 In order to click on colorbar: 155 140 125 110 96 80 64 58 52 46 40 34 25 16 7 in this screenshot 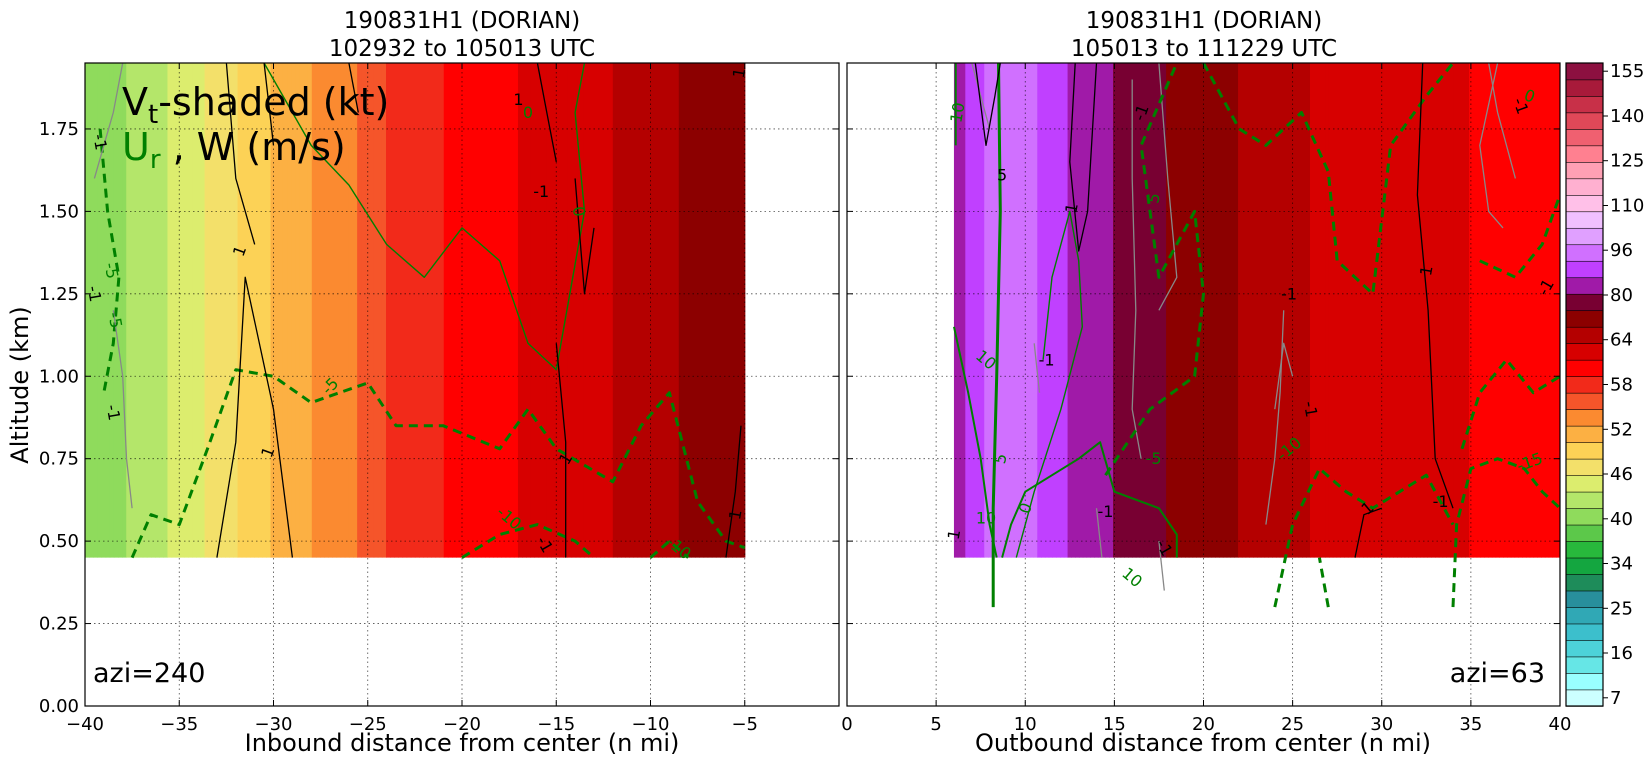, I will do `click(1604, 385)`.